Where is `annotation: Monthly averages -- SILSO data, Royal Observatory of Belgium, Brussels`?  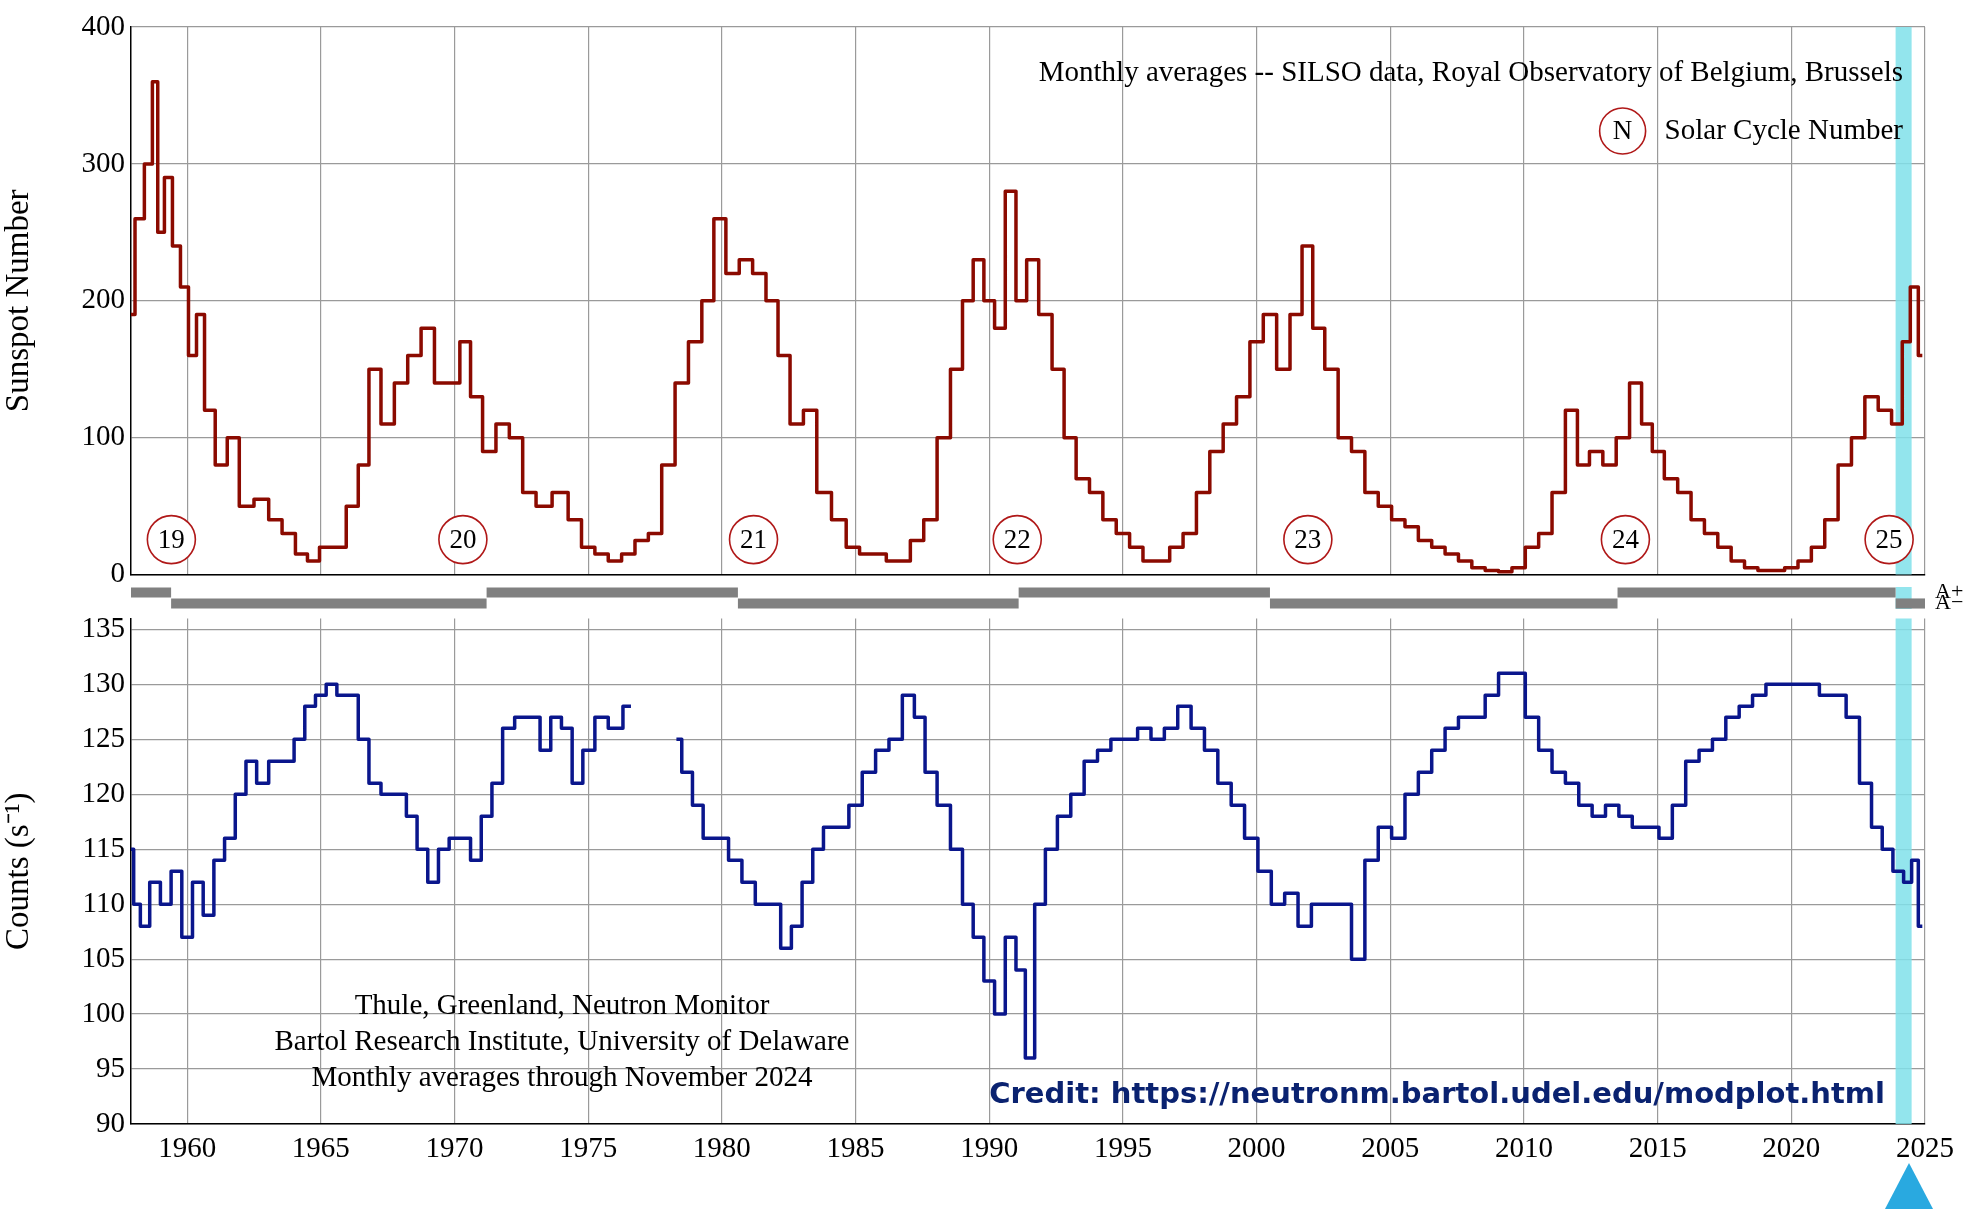 annotation: Monthly averages -- SILSO data, Royal Observatory of Belgium, Brussels is located at coordinates (1470, 70).